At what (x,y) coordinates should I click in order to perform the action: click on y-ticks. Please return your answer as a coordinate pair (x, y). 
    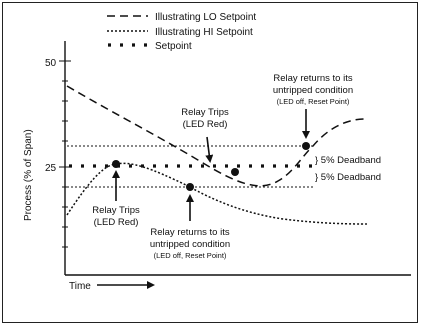
    Looking at the image, I should click on (65, 154).